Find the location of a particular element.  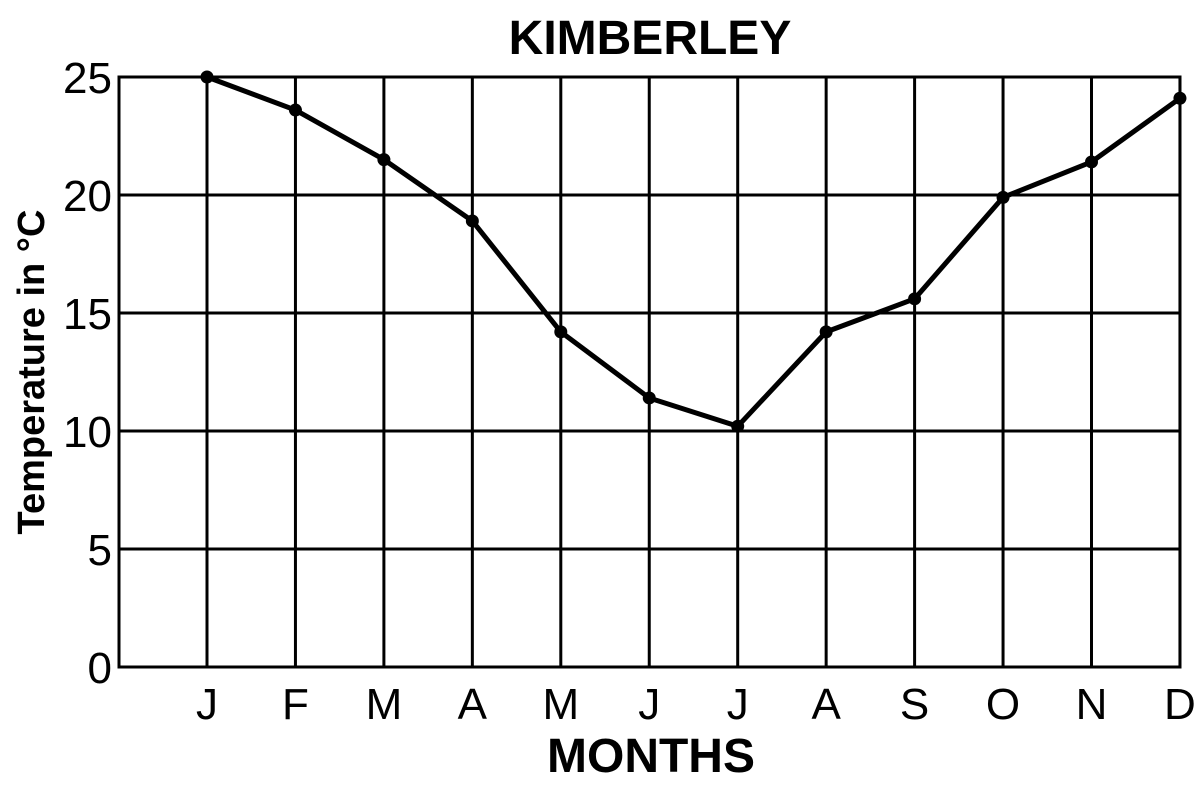

y-tick-label: 15 is located at coordinates (87, 314).